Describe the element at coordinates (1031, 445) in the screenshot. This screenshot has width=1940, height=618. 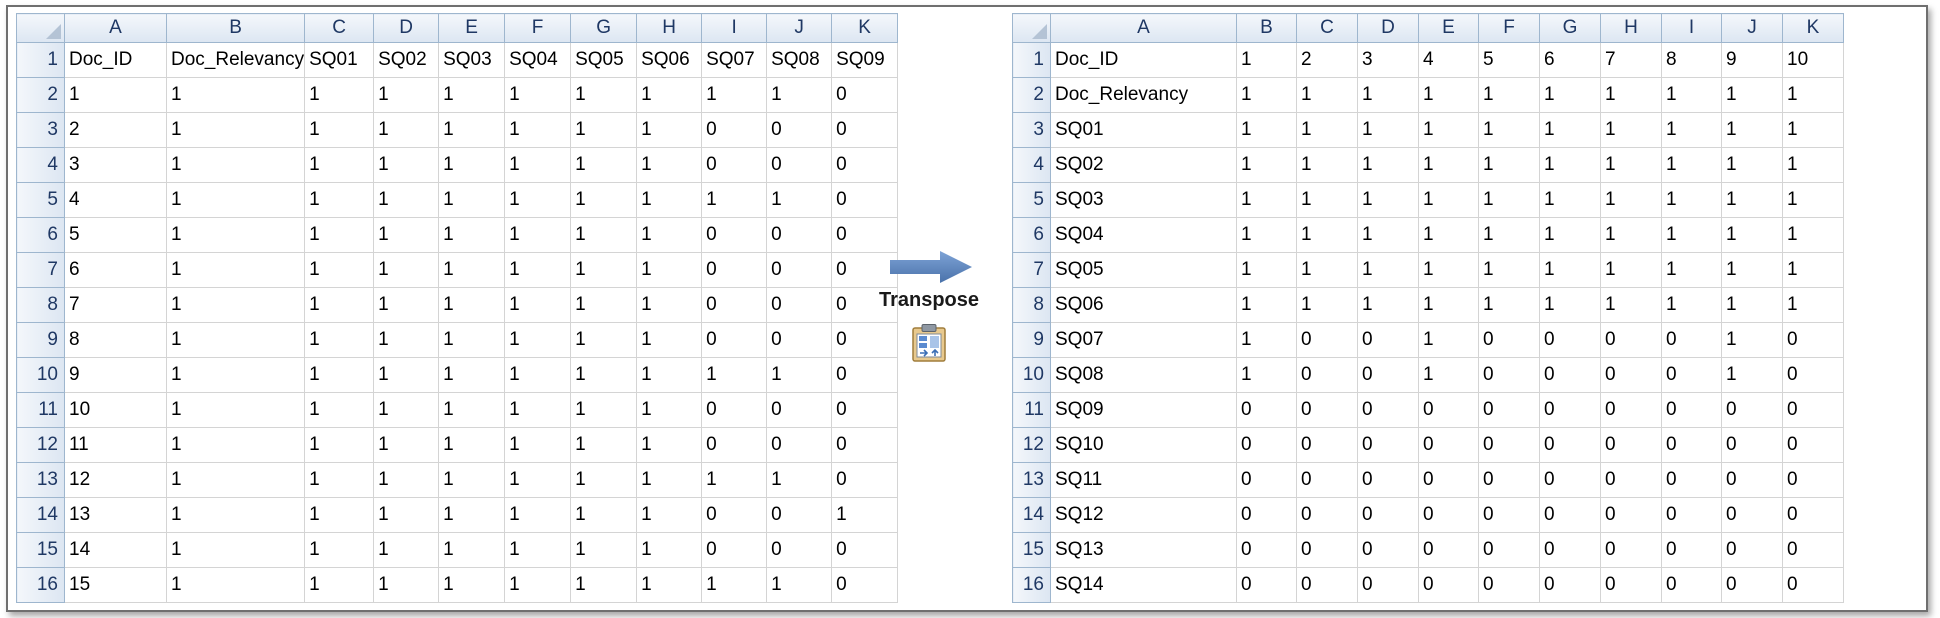
I see `row-header: 12` at that location.